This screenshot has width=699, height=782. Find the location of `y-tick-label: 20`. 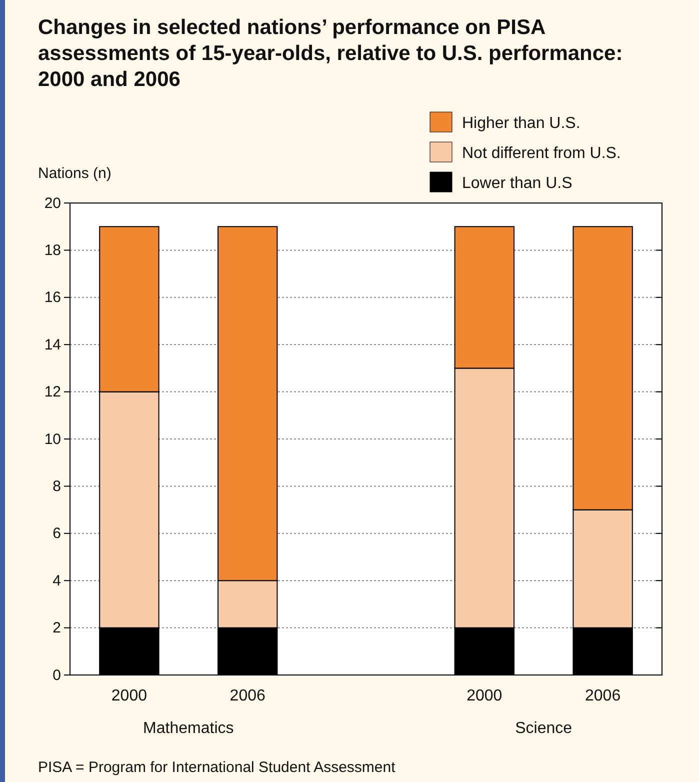

y-tick-label: 20 is located at coordinates (52, 203).